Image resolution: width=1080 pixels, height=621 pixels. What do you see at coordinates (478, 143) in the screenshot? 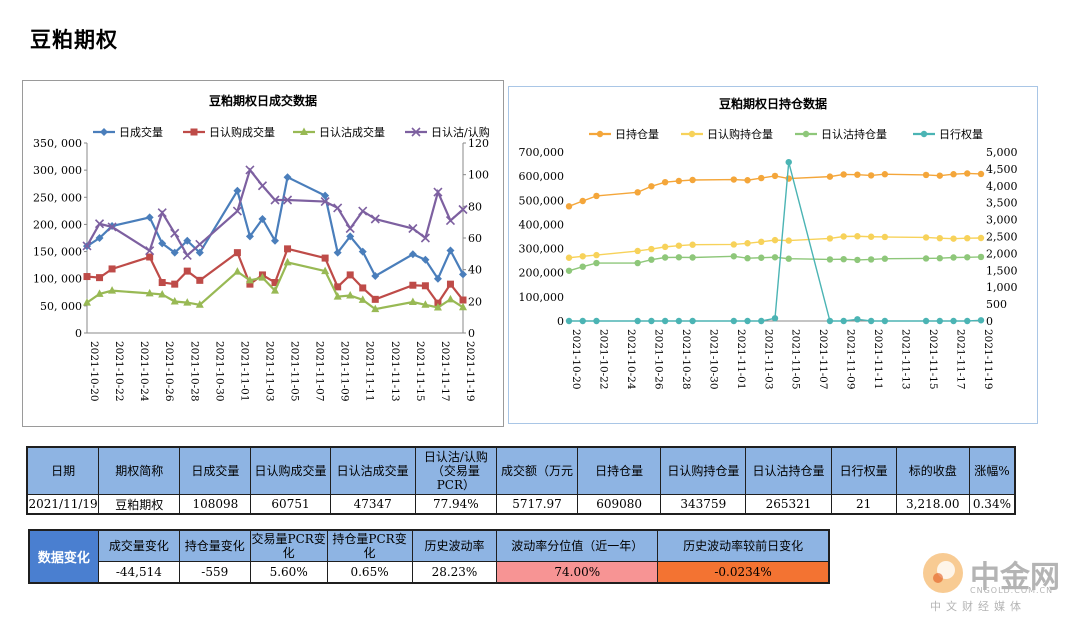
I see `y-tick-label-right: 120` at bounding box center [478, 143].